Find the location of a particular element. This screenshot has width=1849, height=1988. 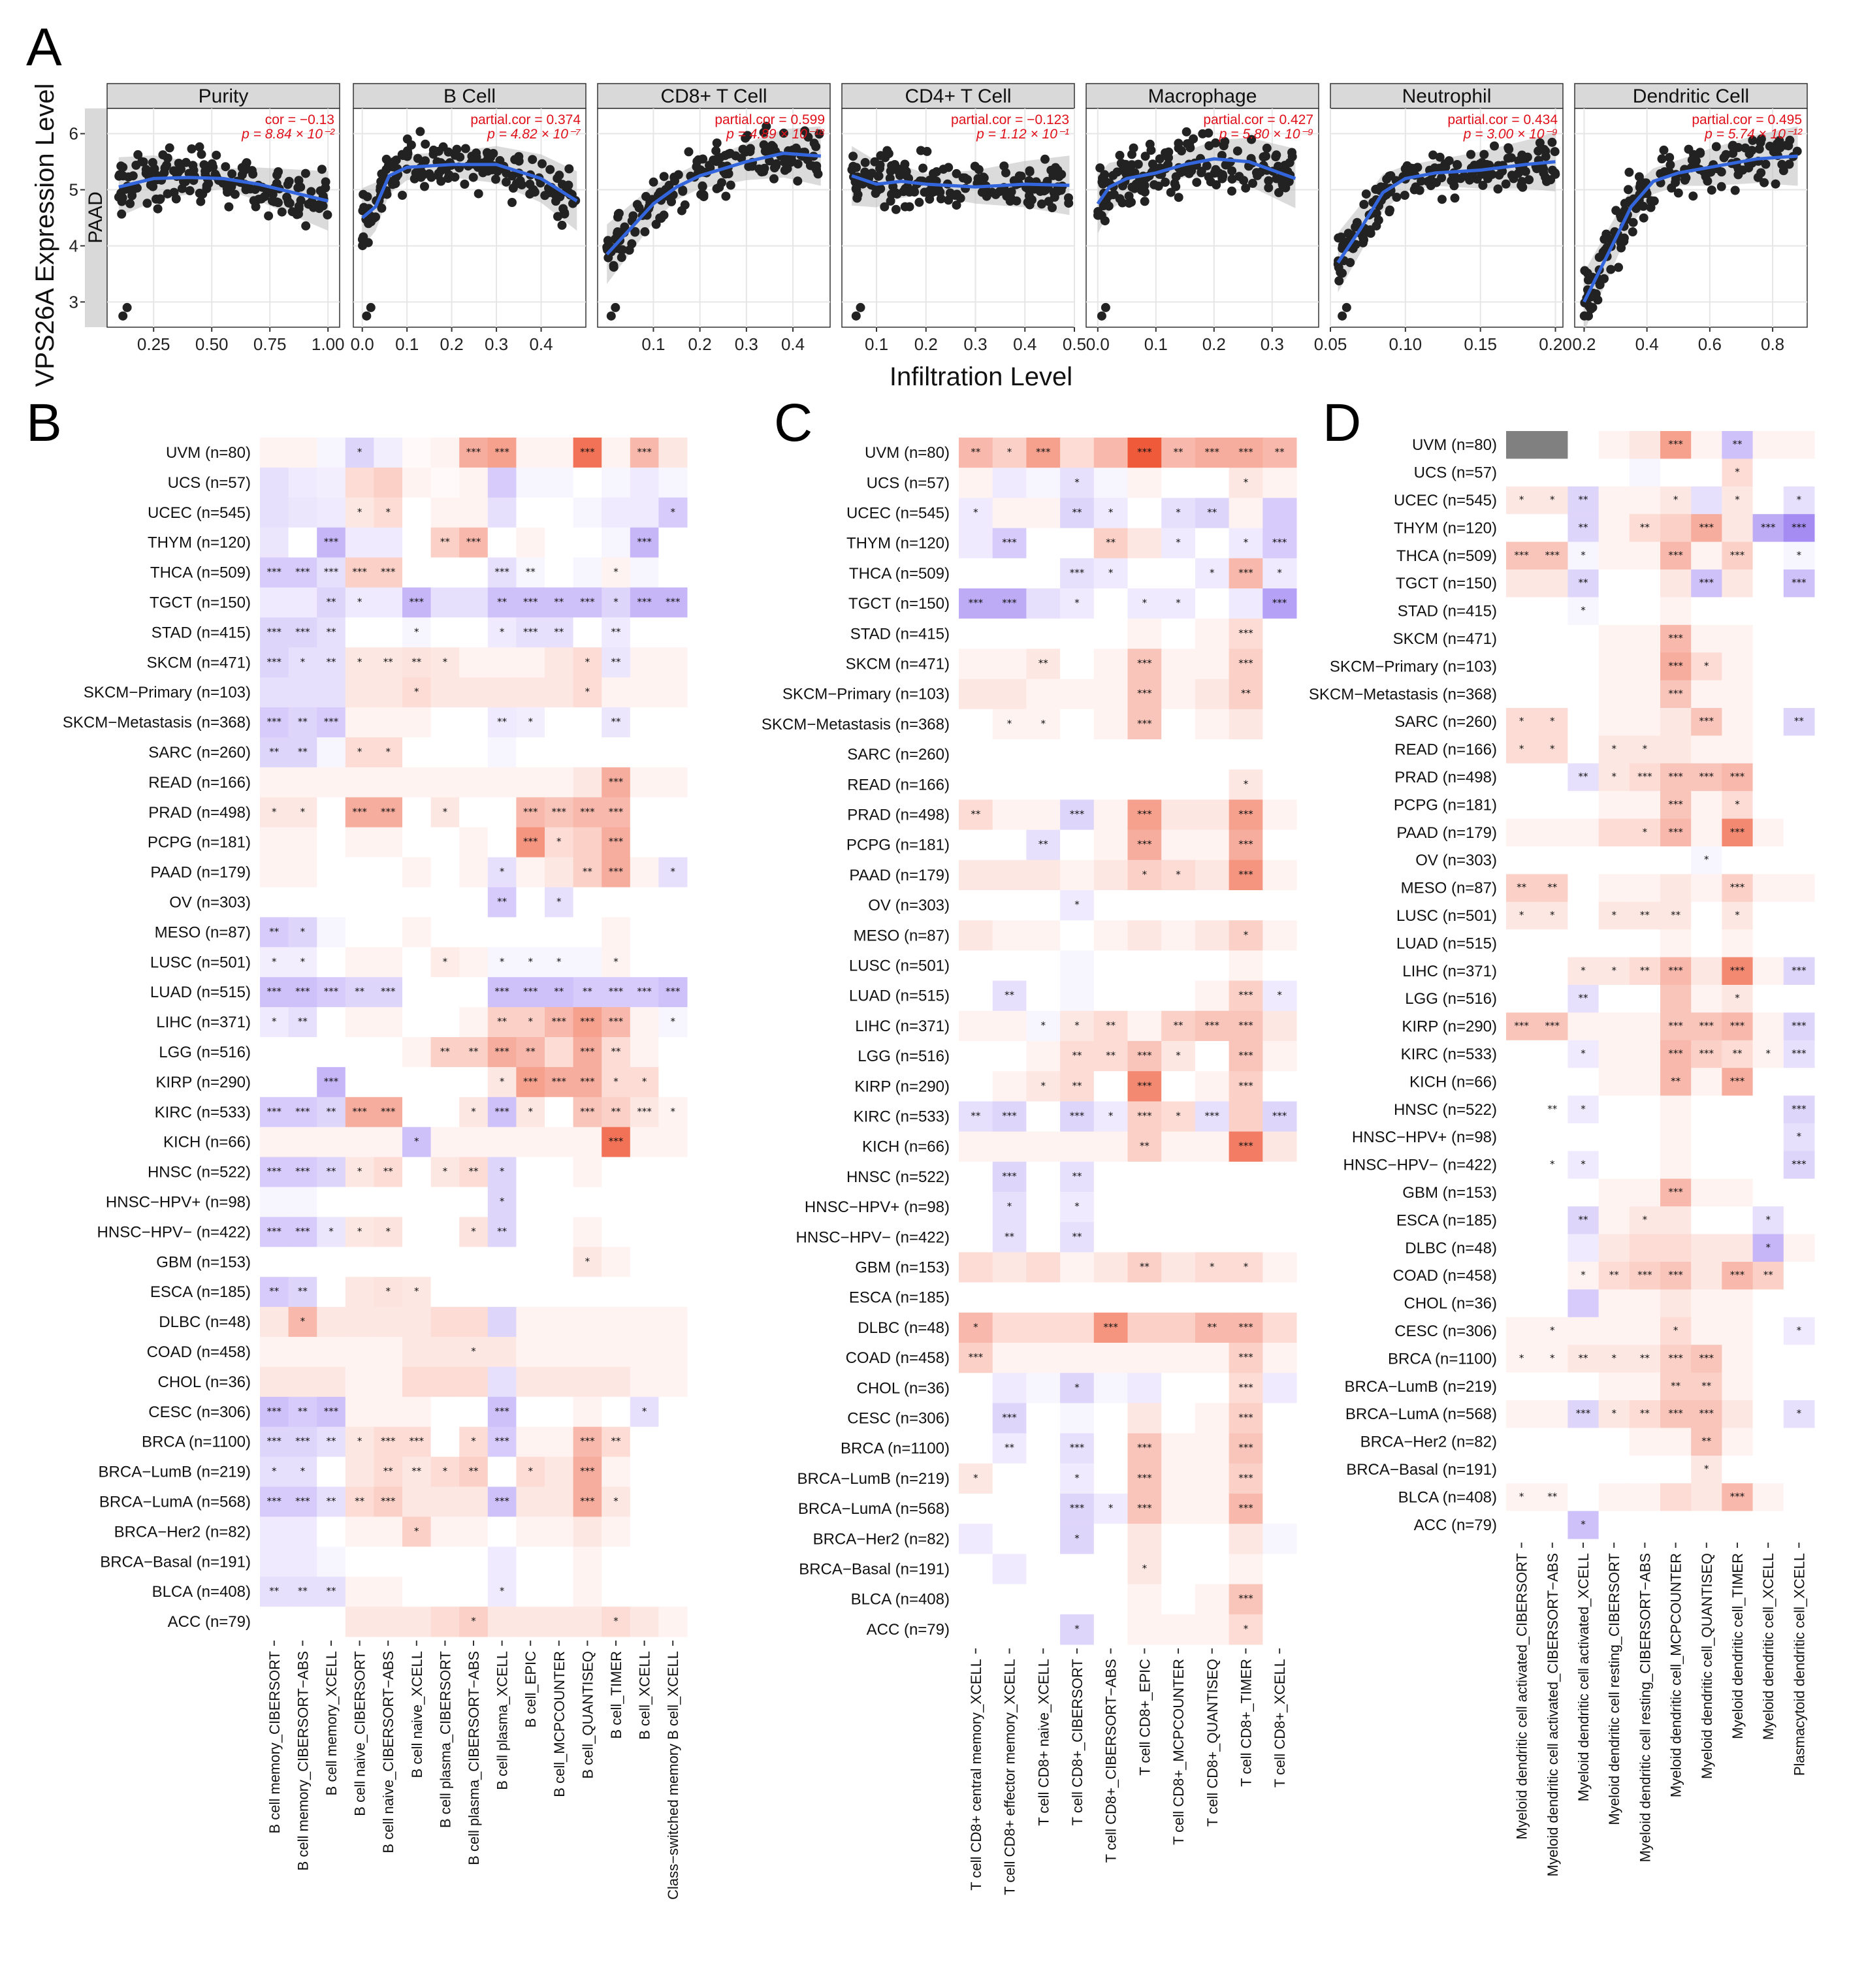

row-label: UCEC (n=545) is located at coordinates (199, 513).